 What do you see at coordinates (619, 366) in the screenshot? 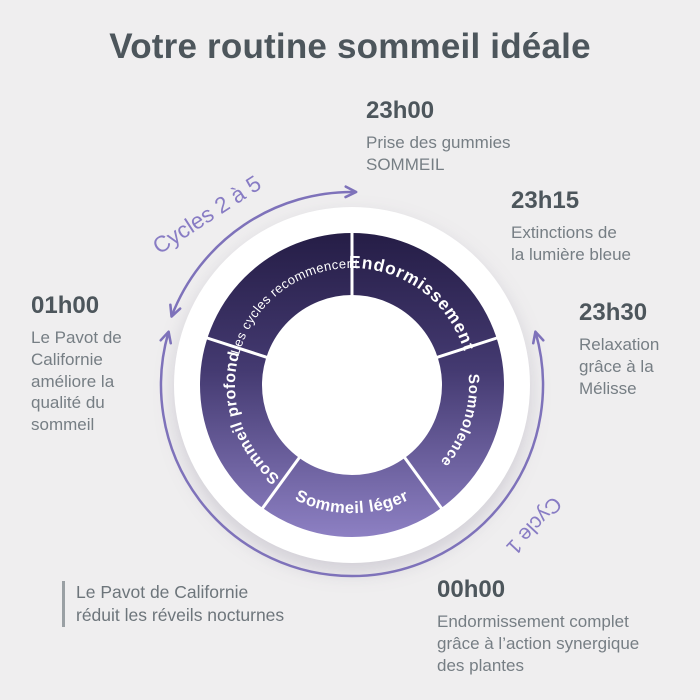
I see `time-description: Relaxation grâce à la Mélisse` at bounding box center [619, 366].